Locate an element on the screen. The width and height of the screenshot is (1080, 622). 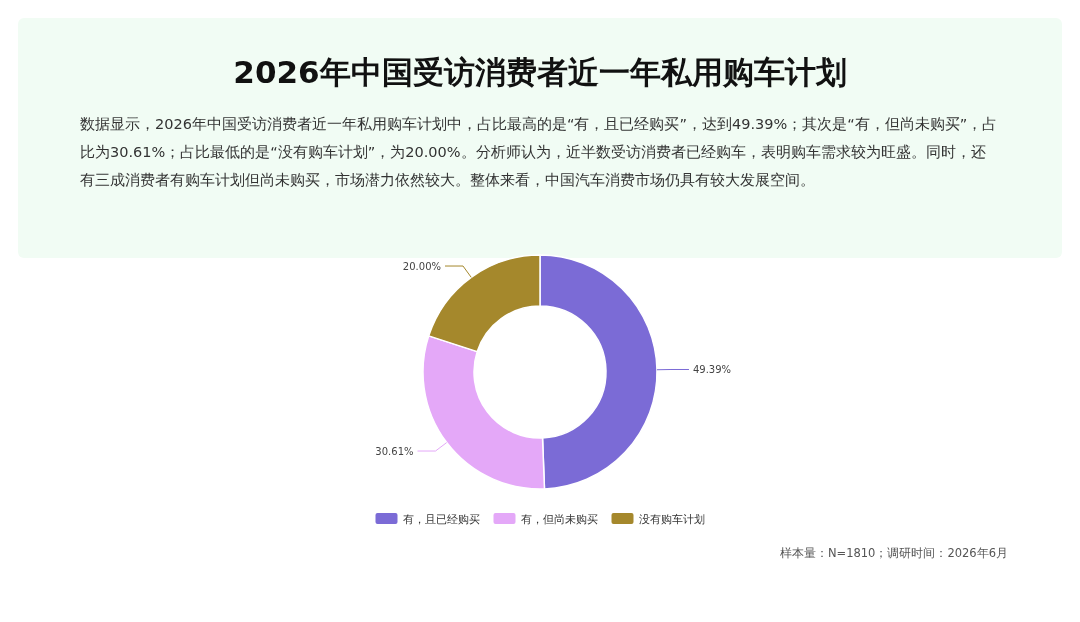
text: 样本量：N=1810；调研时间：2026年6月 is located at coordinates (893, 553).